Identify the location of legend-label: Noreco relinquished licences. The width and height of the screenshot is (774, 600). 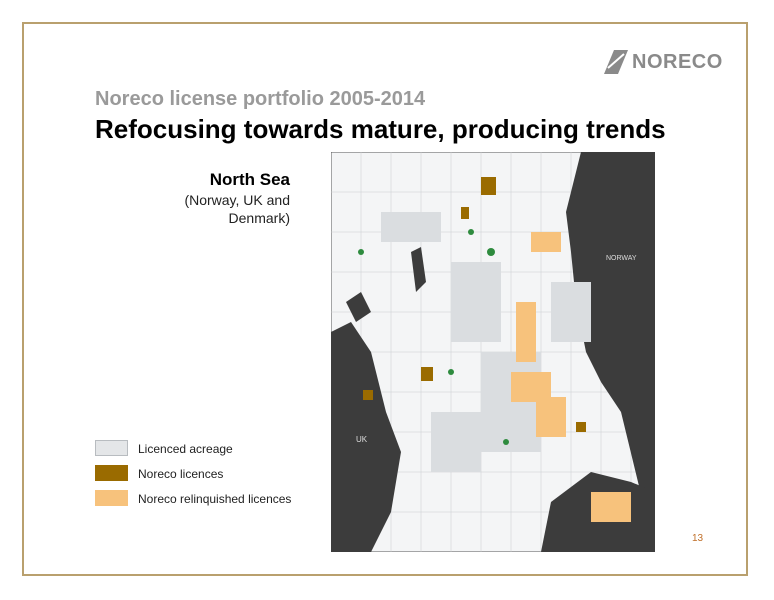
(215, 499).